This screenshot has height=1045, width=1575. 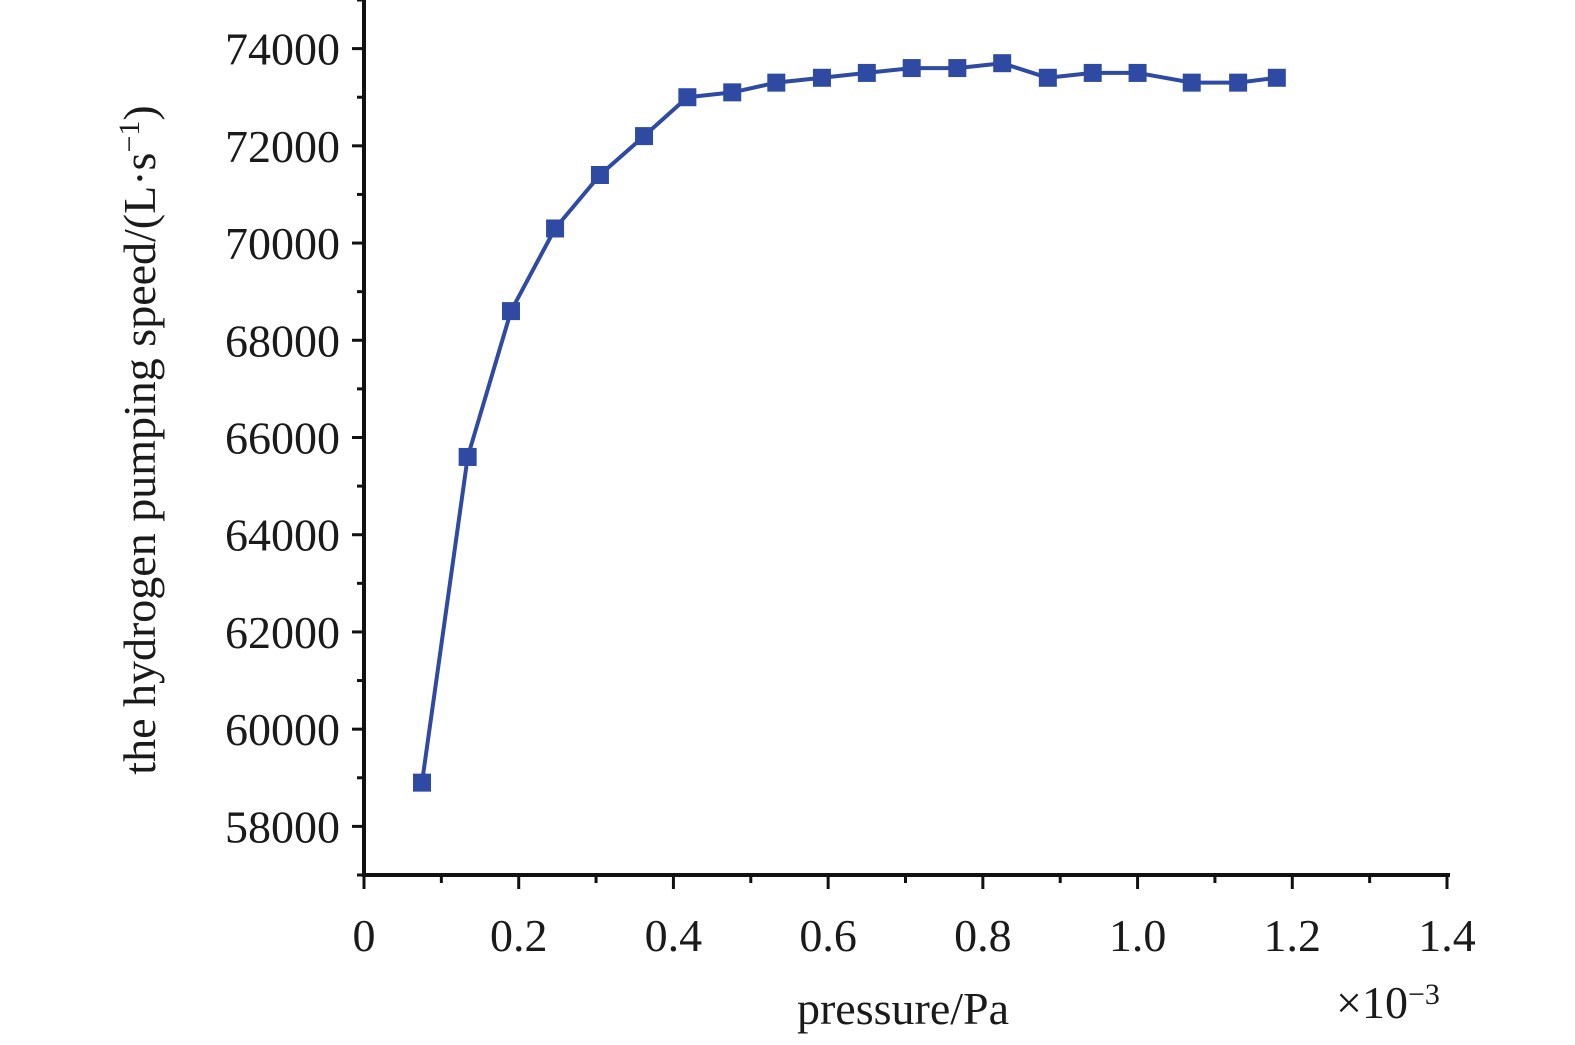 What do you see at coordinates (282, 49) in the screenshot?
I see `y-tick-label: 74000` at bounding box center [282, 49].